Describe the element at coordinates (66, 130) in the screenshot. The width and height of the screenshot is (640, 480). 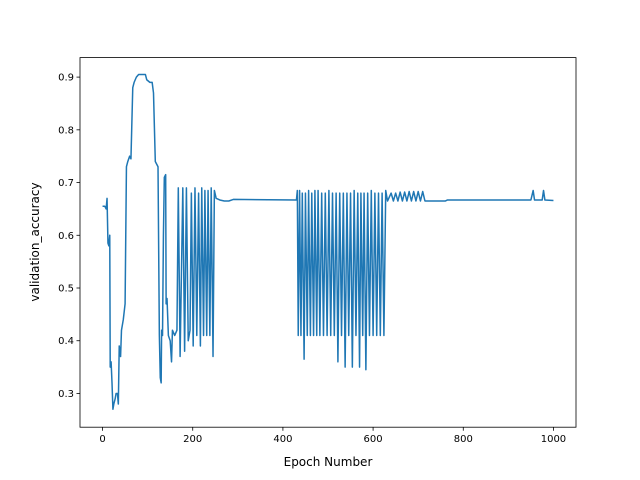
I see `y-tick-label: 0.8` at that location.